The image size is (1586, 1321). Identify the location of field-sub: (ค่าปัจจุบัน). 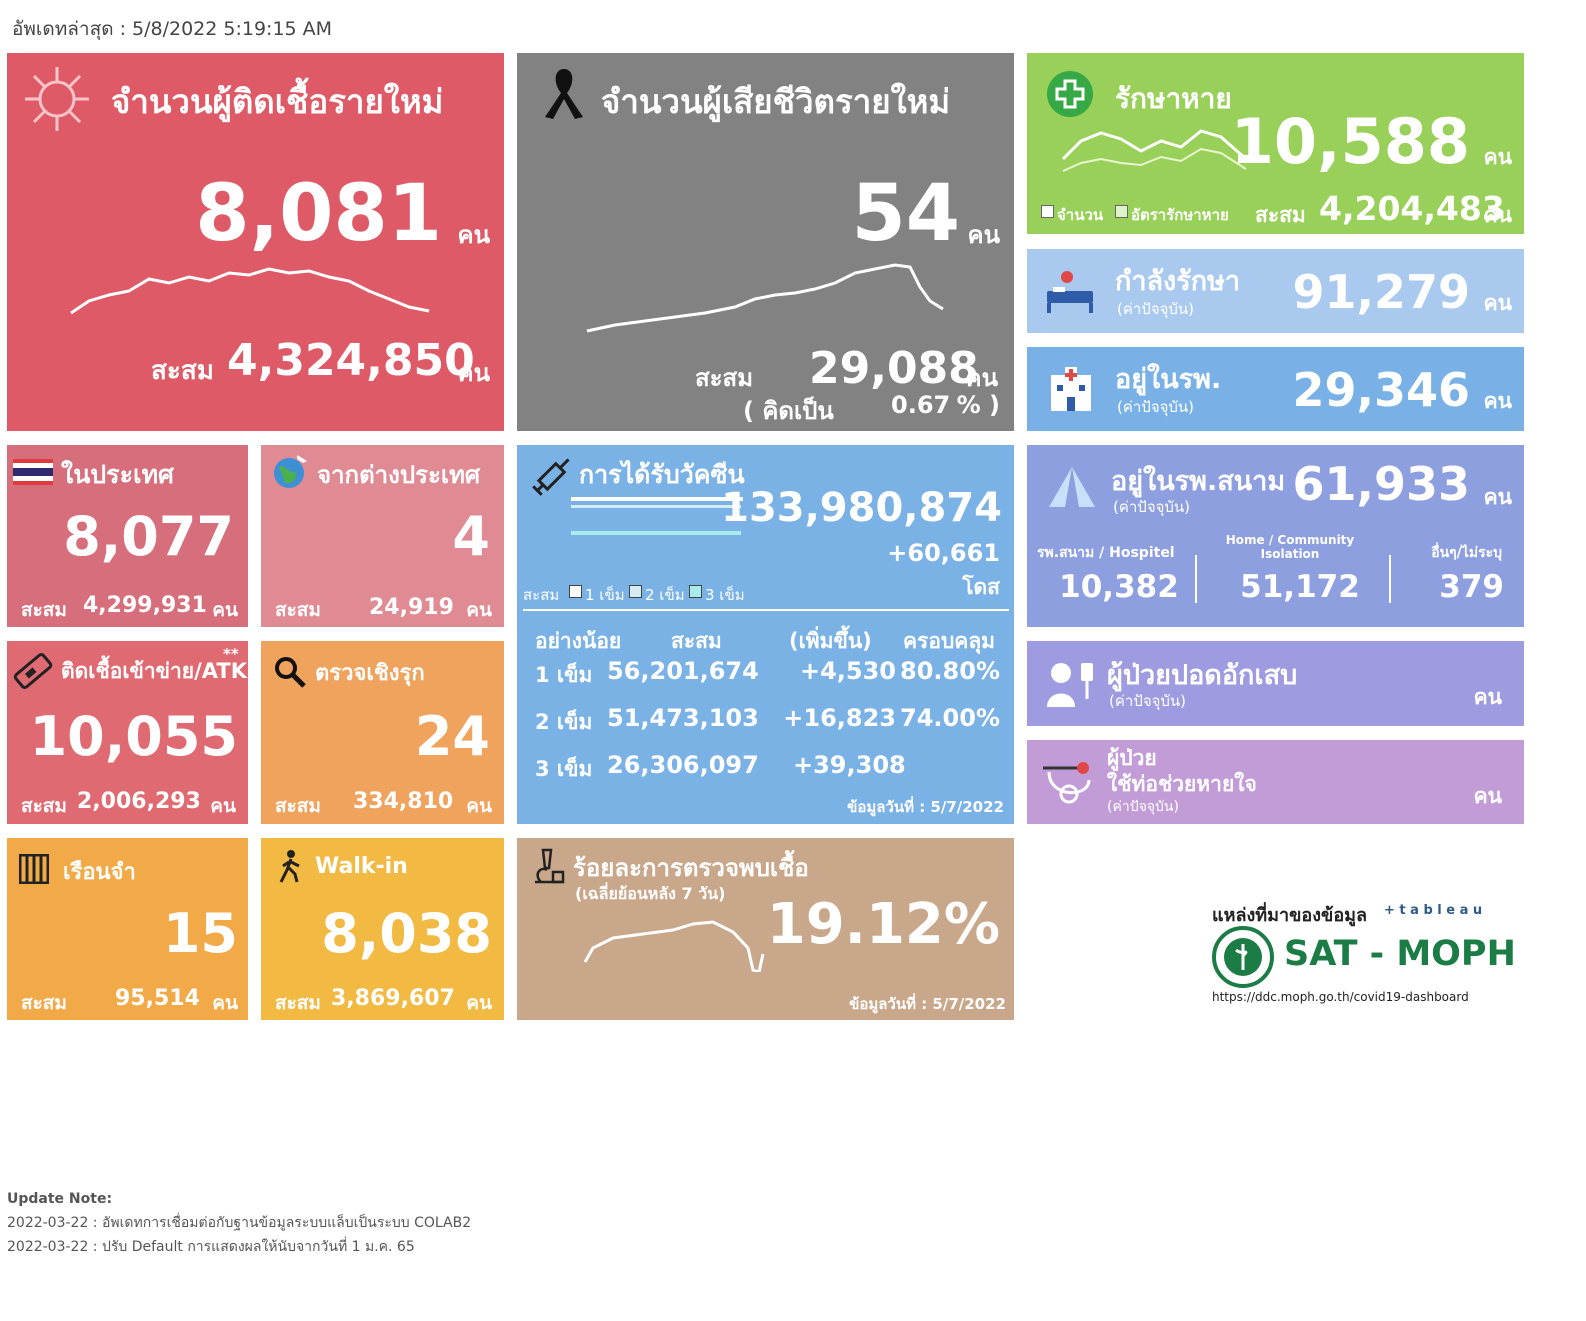
(1152, 507).